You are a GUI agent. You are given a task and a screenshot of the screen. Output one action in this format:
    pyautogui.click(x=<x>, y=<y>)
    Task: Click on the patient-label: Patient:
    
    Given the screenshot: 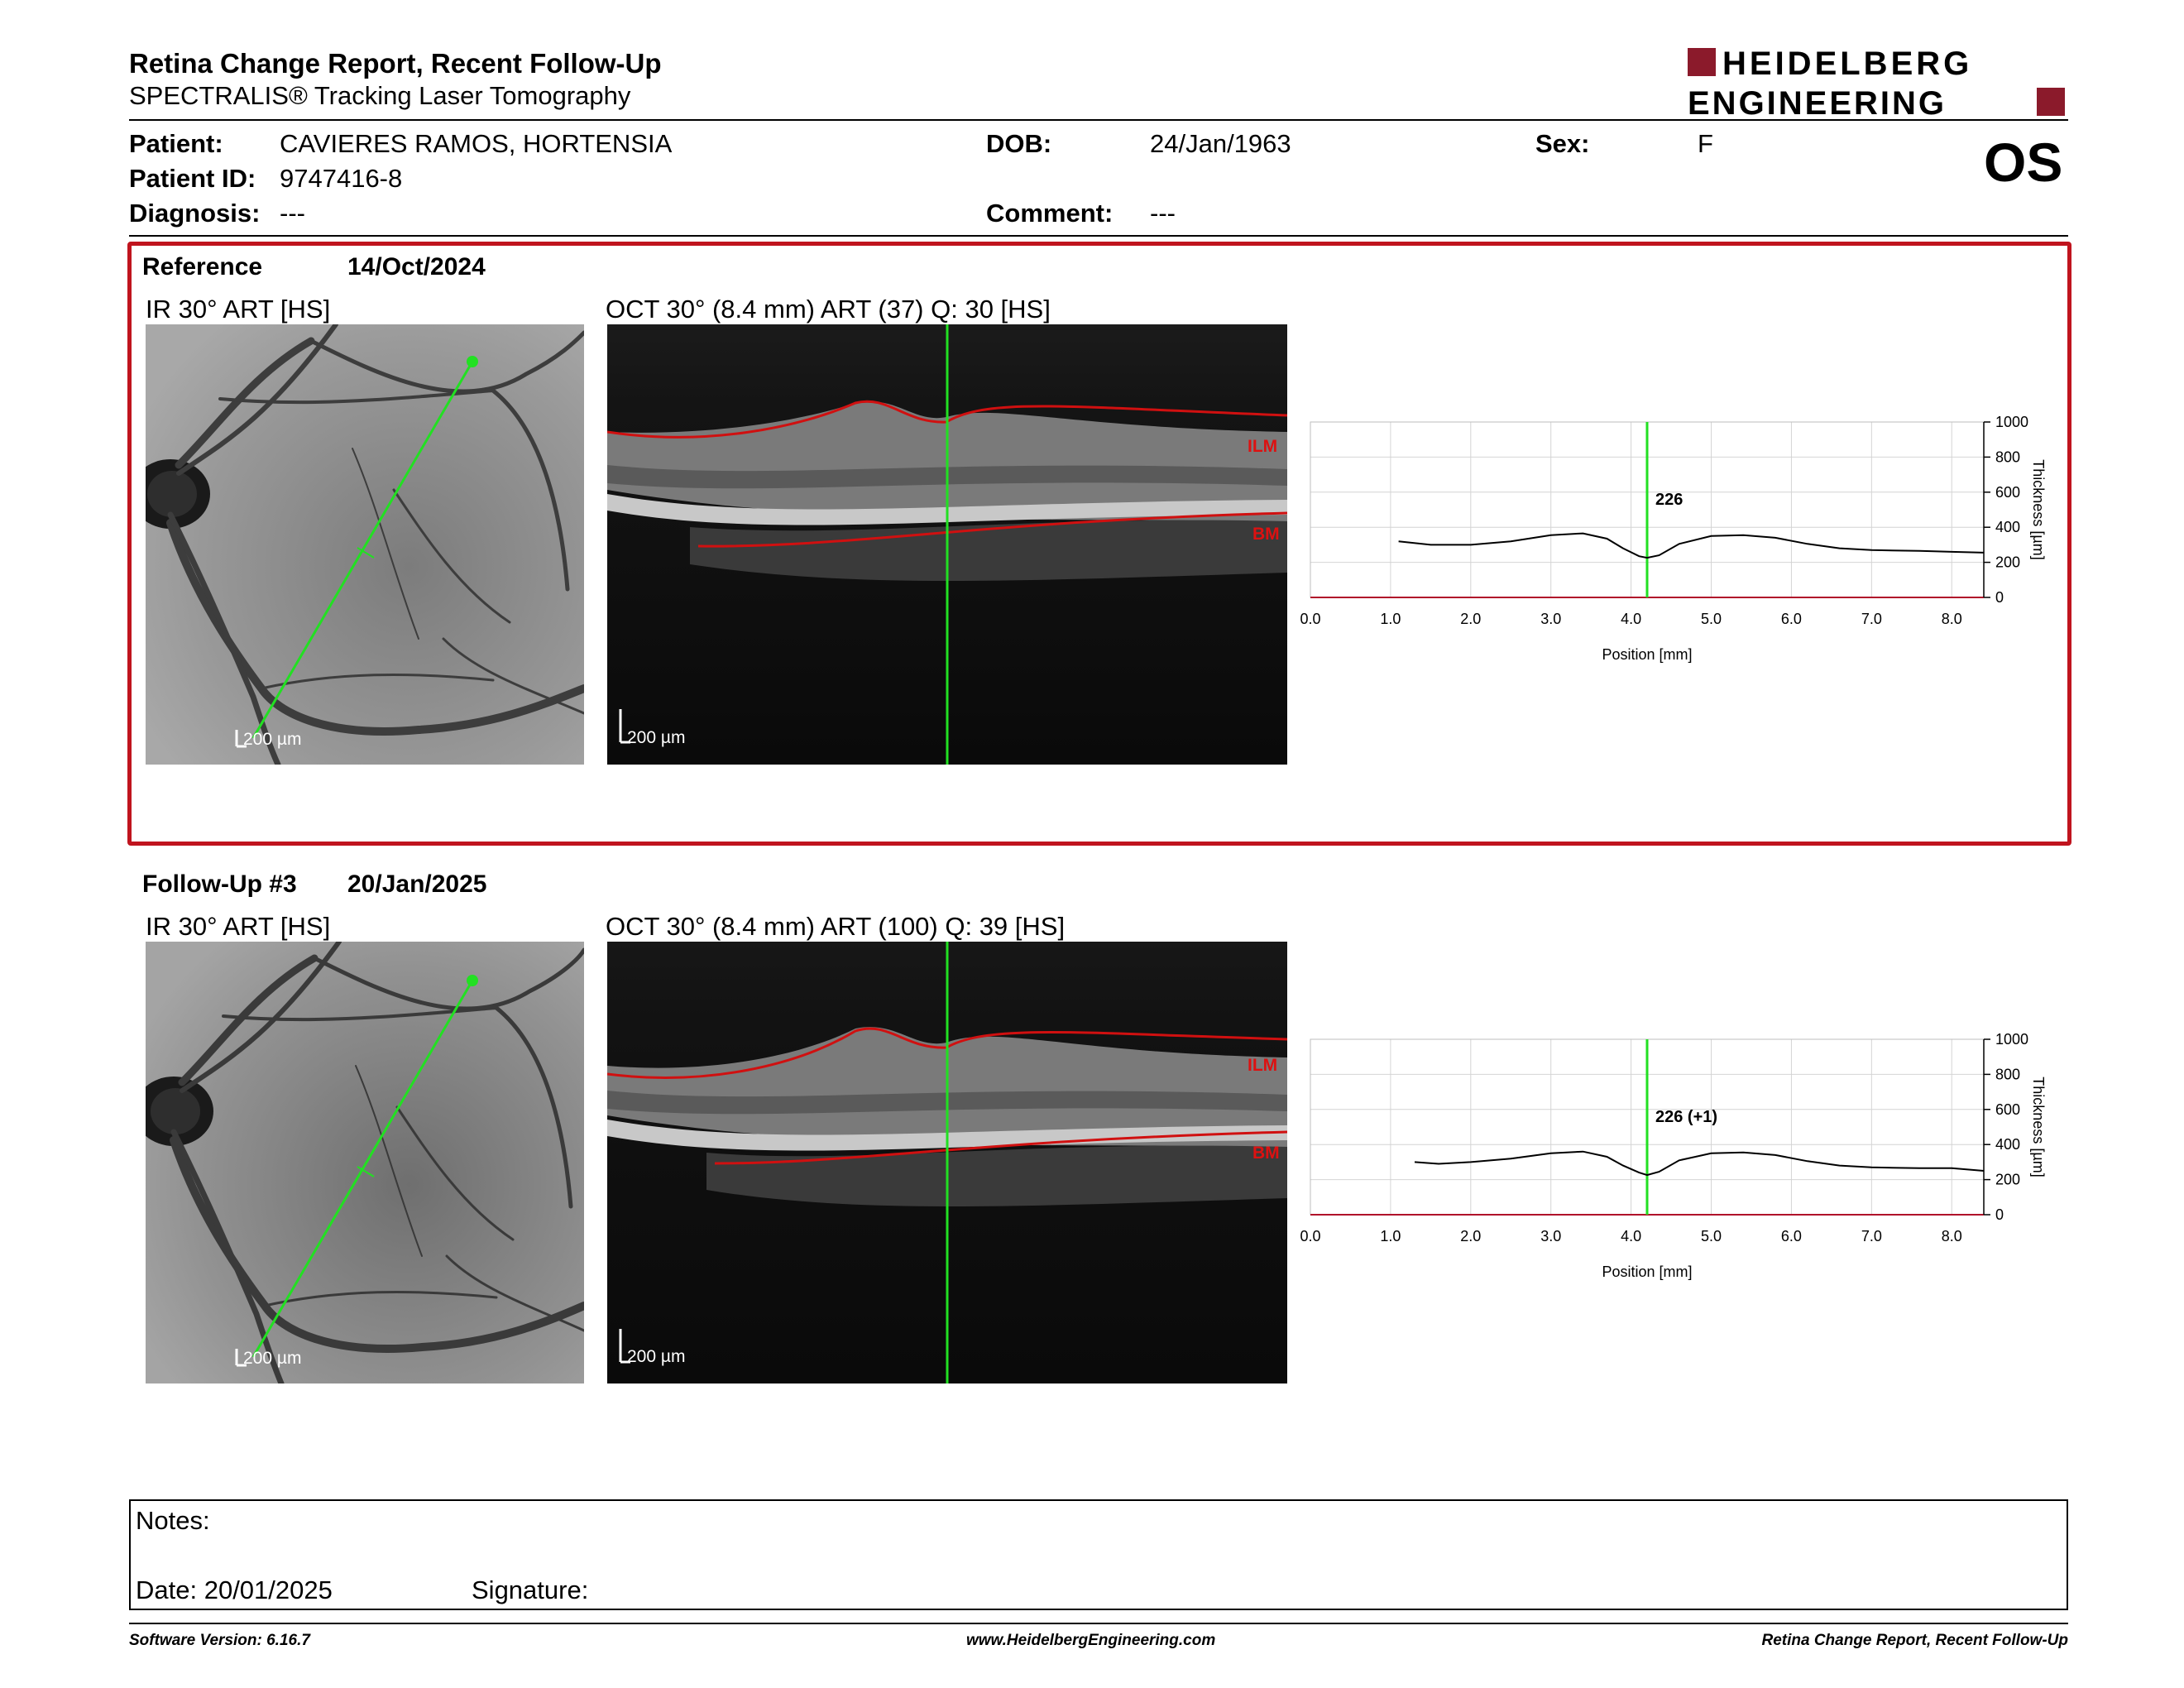 What is the action you would take?
    pyautogui.click(x=176, y=143)
    